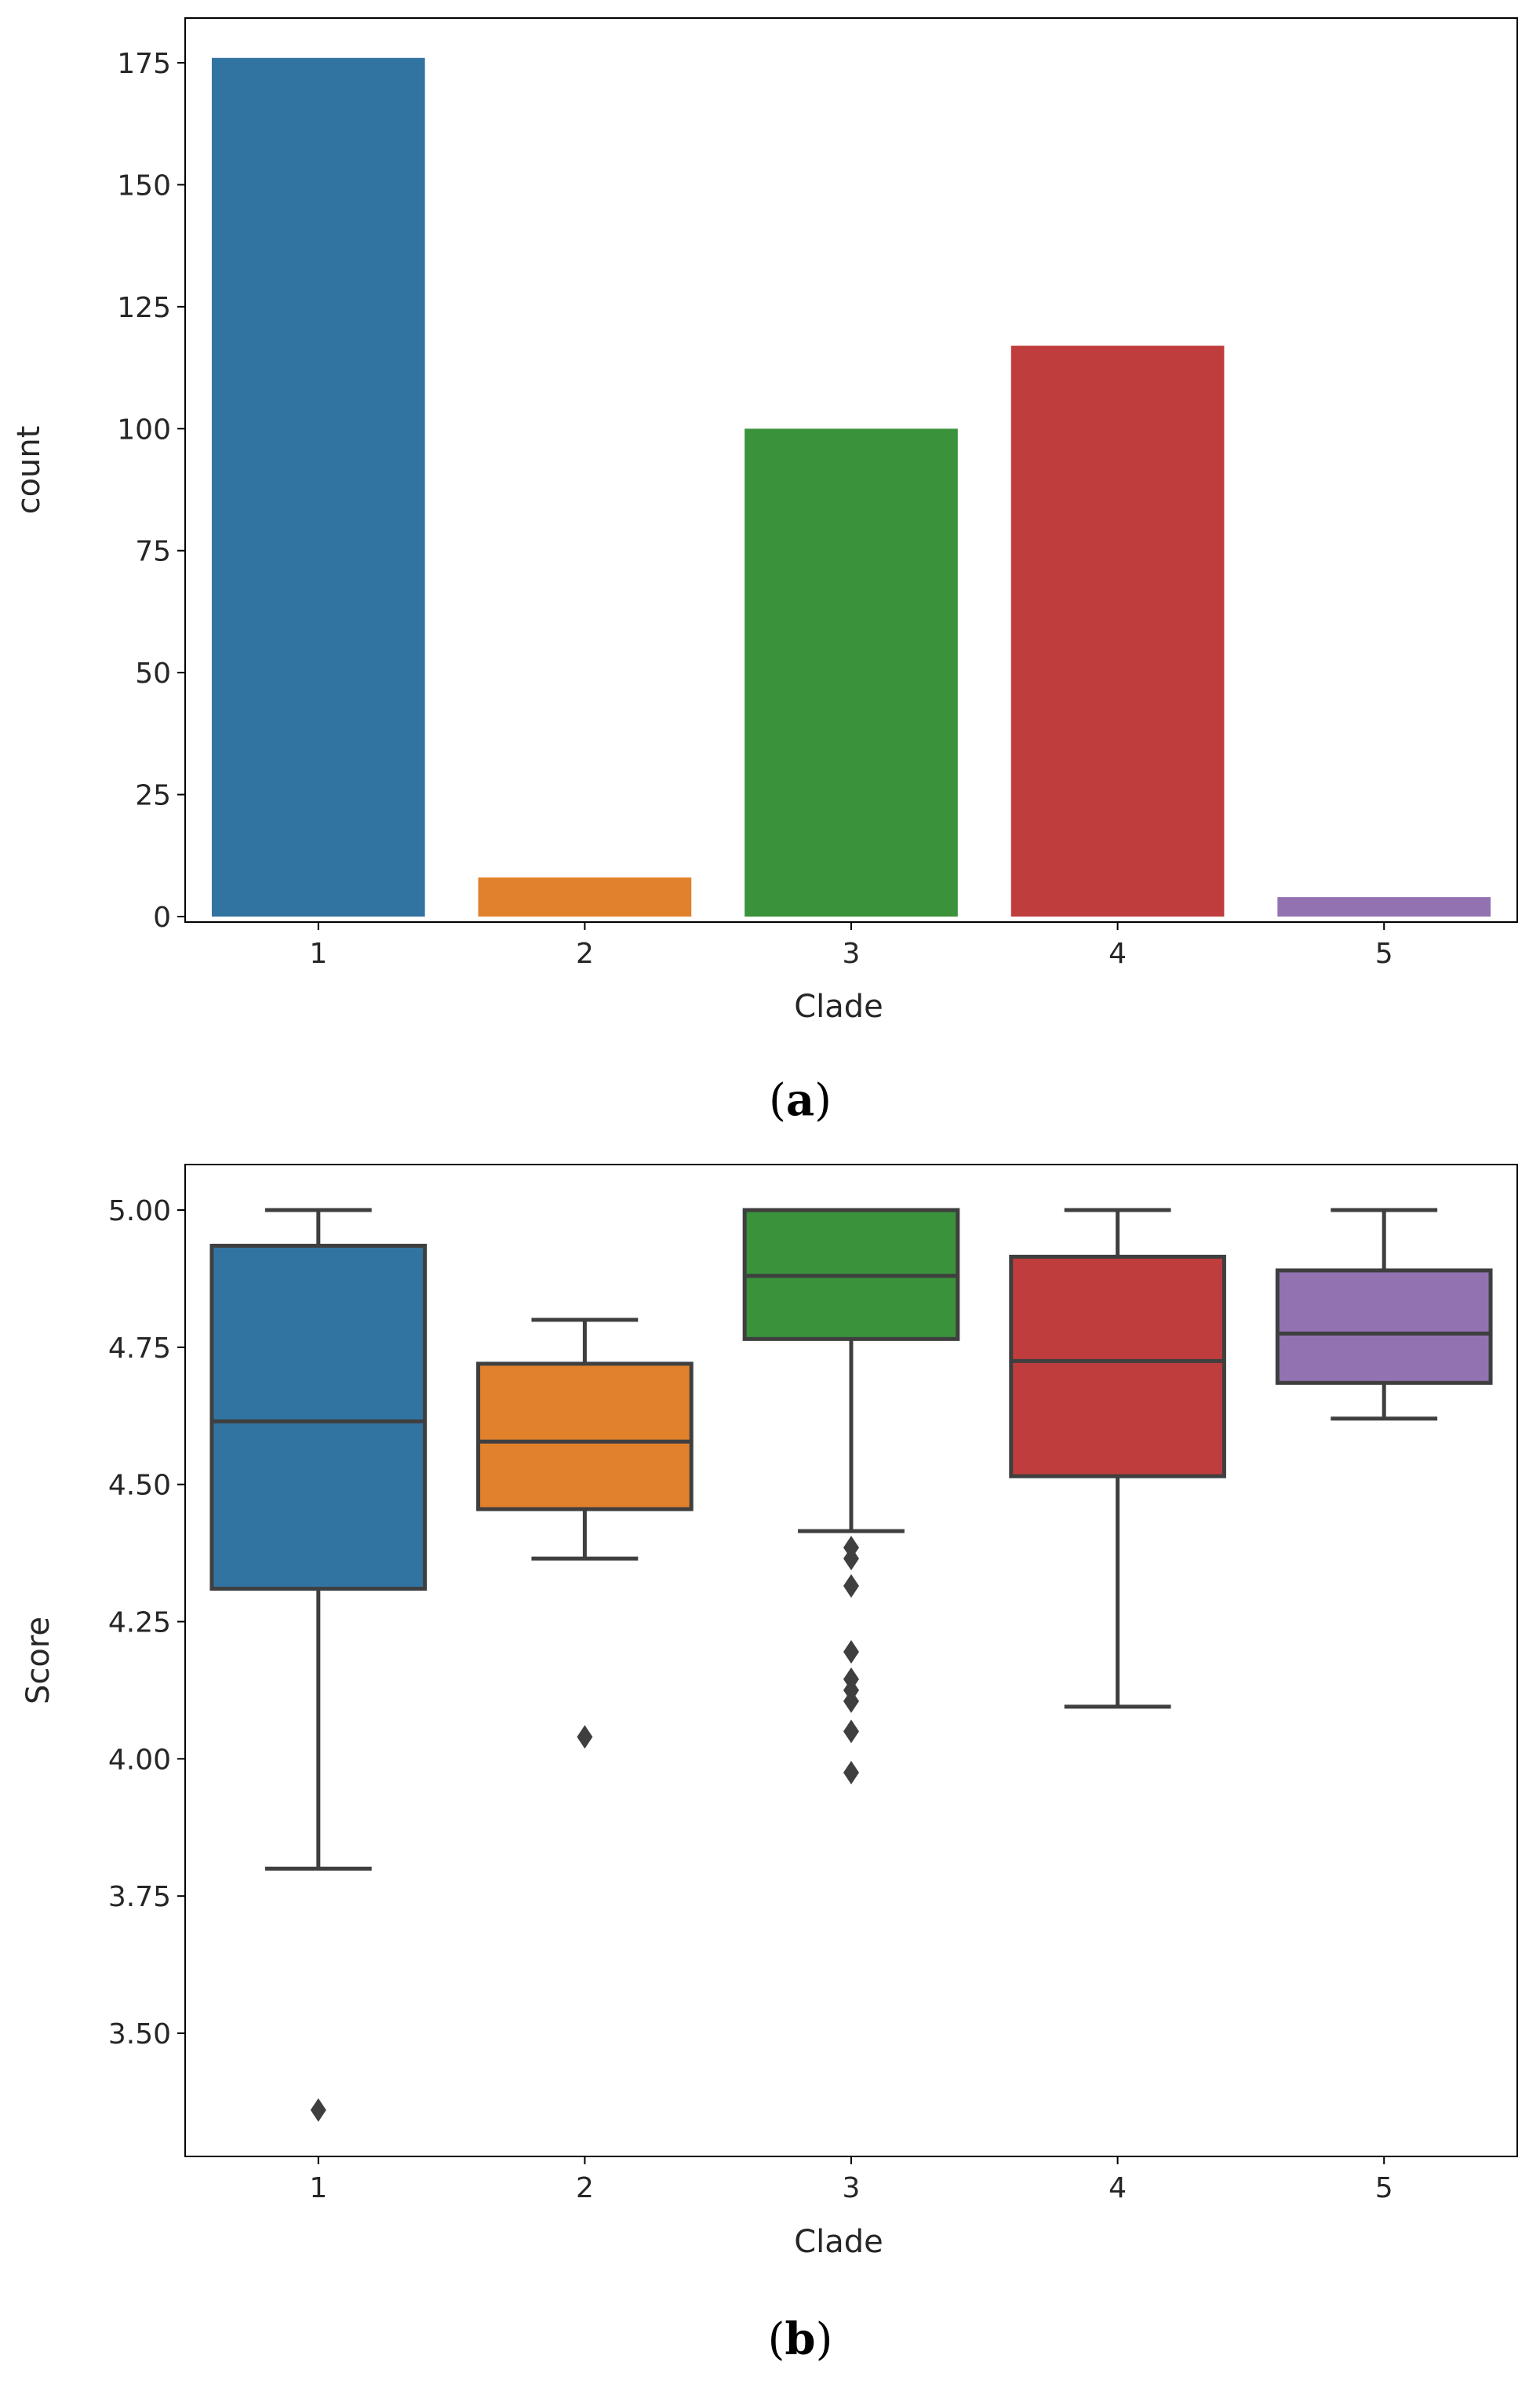 The image size is (1540, 2395). Describe the element at coordinates (144, 430) in the screenshot. I see `y-tick-label-a: 100` at that location.